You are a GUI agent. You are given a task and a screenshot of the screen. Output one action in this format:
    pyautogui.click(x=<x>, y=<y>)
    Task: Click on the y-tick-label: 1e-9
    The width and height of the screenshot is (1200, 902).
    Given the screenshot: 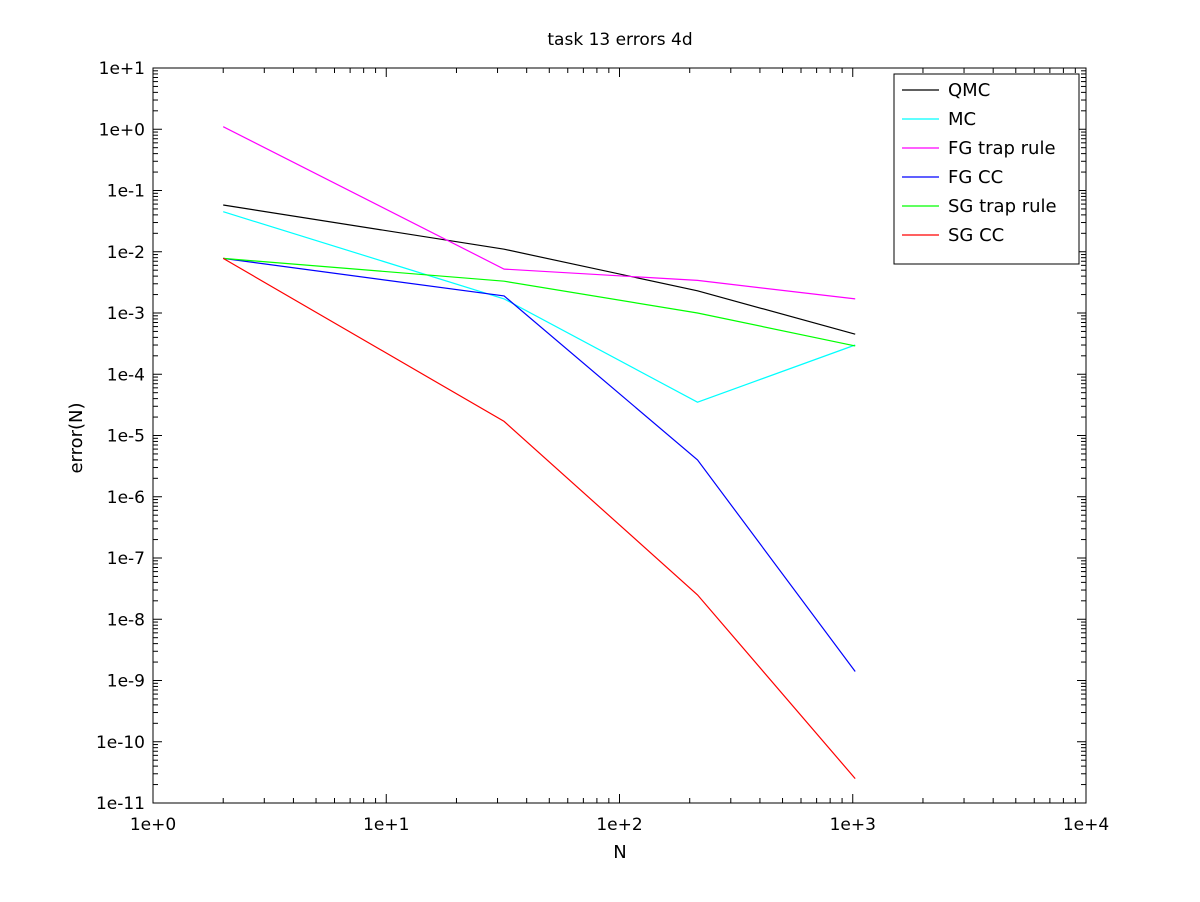 What is the action you would take?
    pyautogui.click(x=126, y=682)
    